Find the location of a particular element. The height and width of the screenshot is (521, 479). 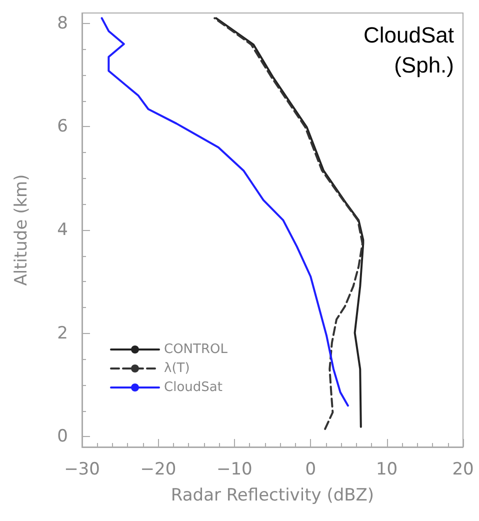

x-tick-label: −20 is located at coordinates (158, 470).